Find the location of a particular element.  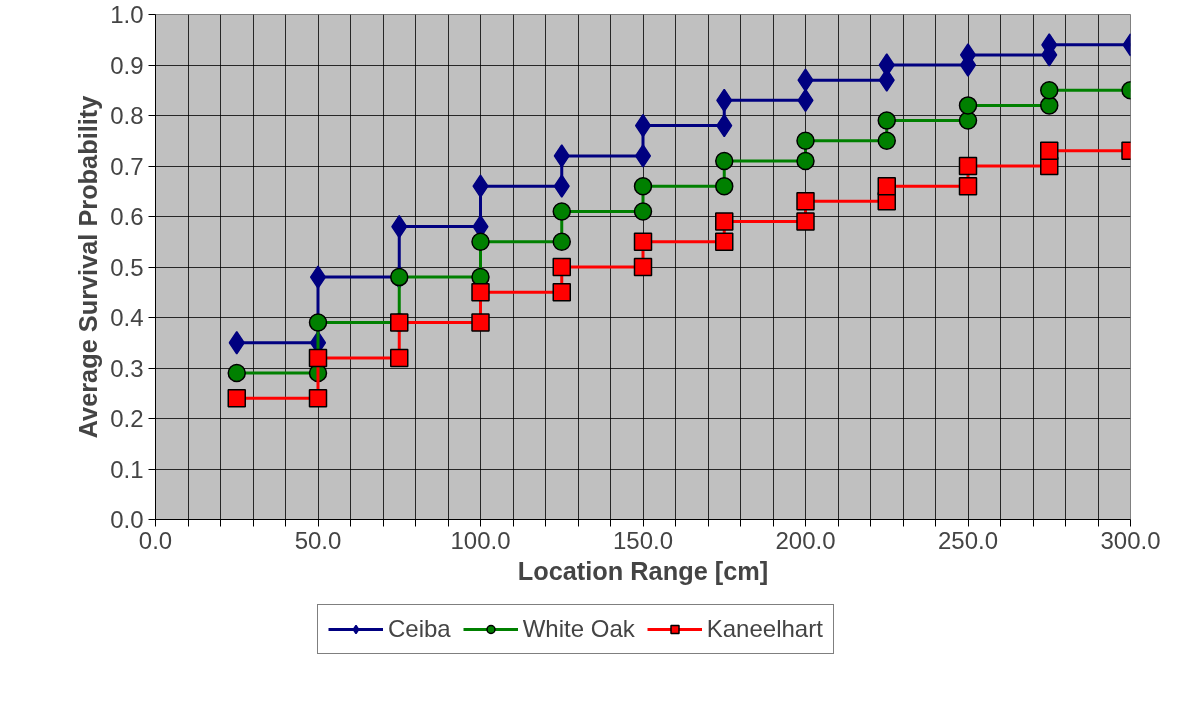

y-tick-label: 0.4 is located at coordinates (127, 317).